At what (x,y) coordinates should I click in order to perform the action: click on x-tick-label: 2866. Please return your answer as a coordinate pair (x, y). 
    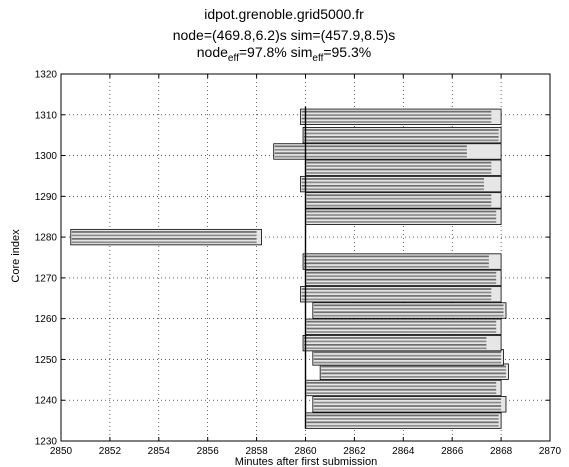
    Looking at the image, I should click on (452, 451).